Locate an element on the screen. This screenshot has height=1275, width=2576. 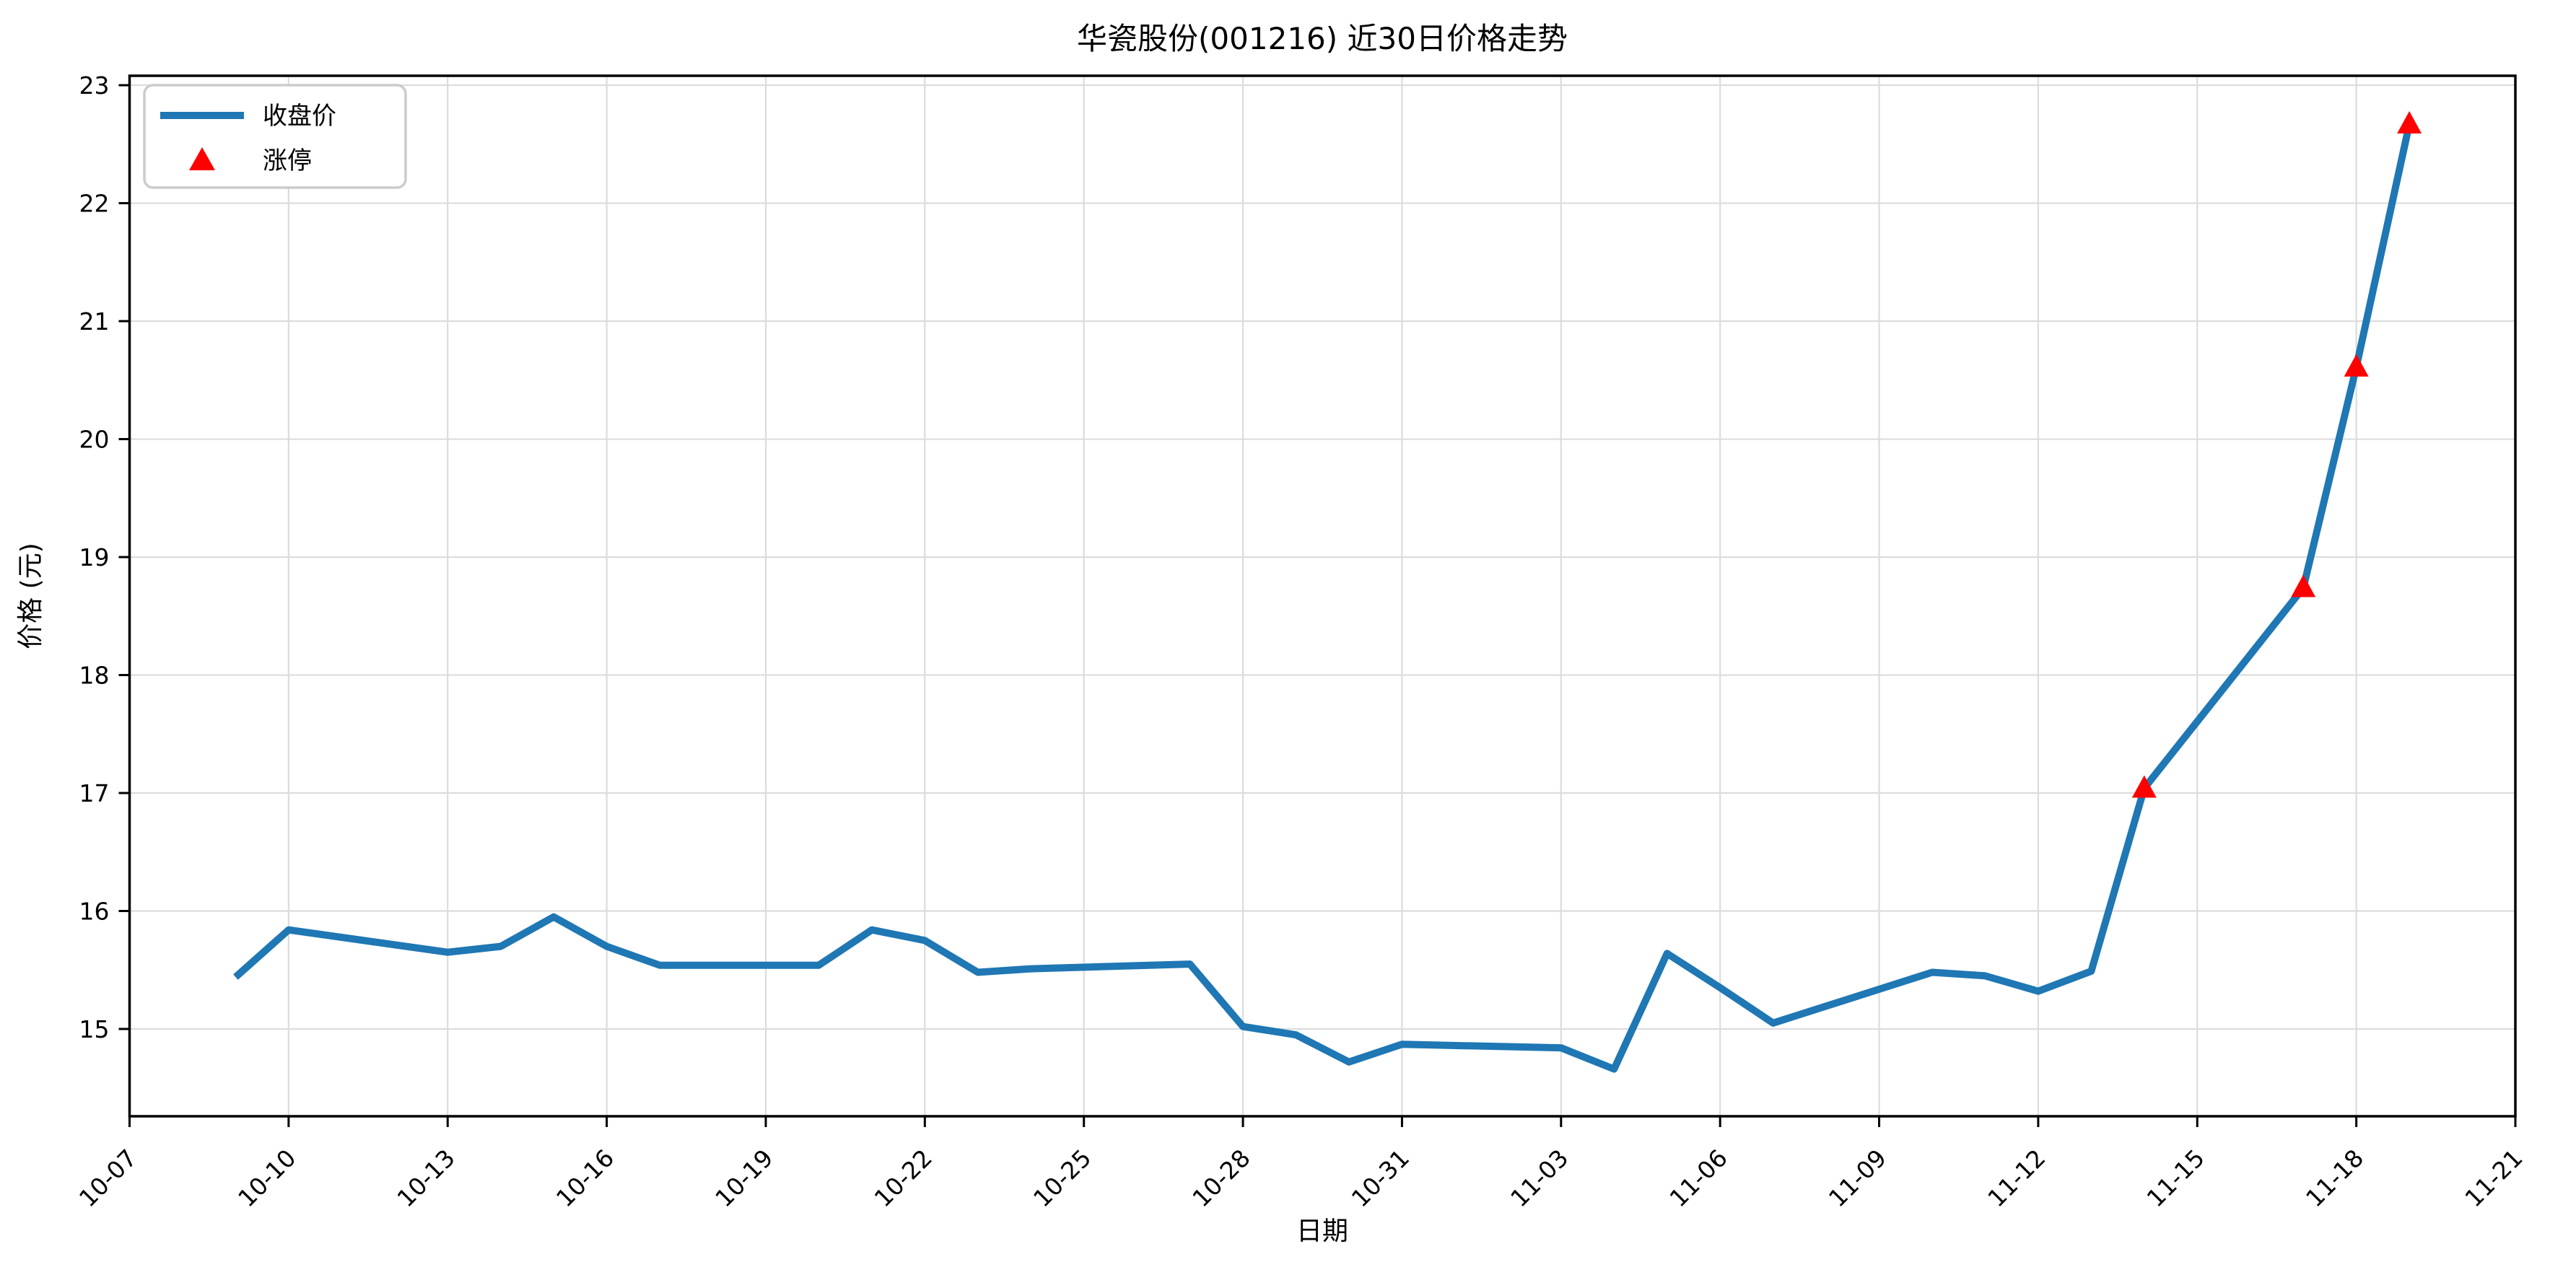
x-tick-label: 11-03 is located at coordinates (1539, 1178).